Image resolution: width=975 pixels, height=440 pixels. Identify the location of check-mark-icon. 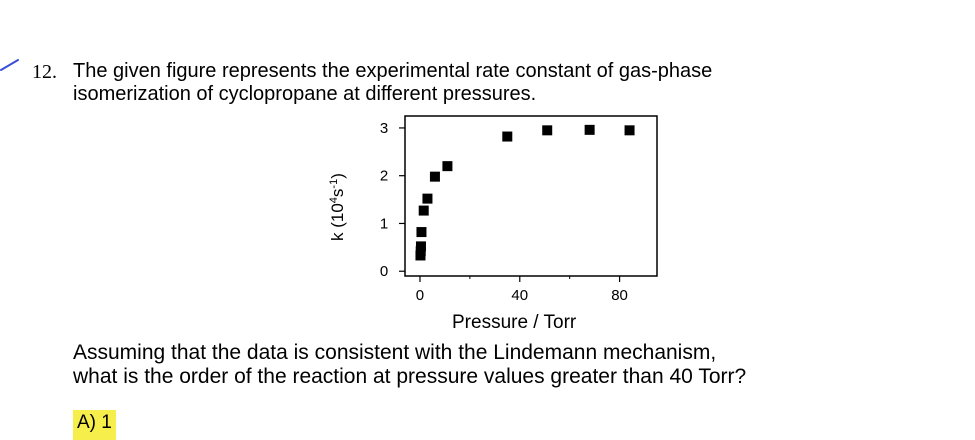
(9, 65).